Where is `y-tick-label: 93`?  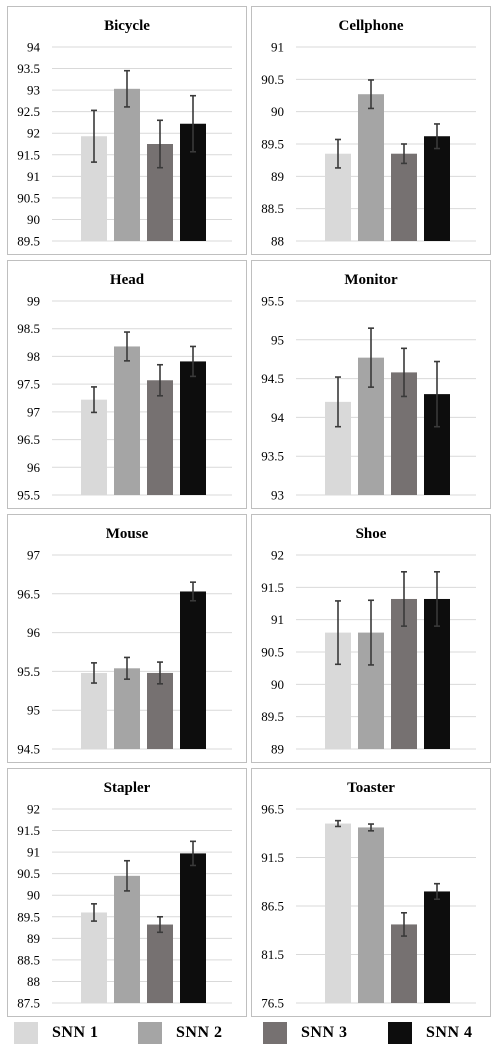
y-tick-label: 93 is located at coordinates (33, 90).